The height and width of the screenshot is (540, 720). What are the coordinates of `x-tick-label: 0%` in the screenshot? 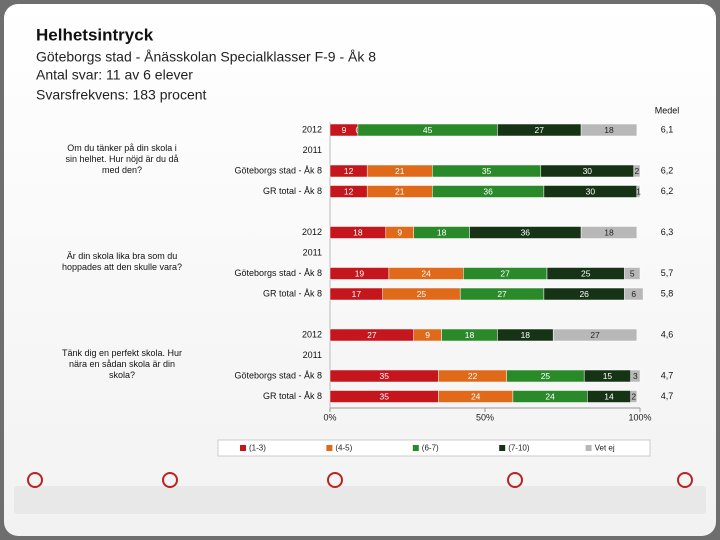 It's located at (329, 417).